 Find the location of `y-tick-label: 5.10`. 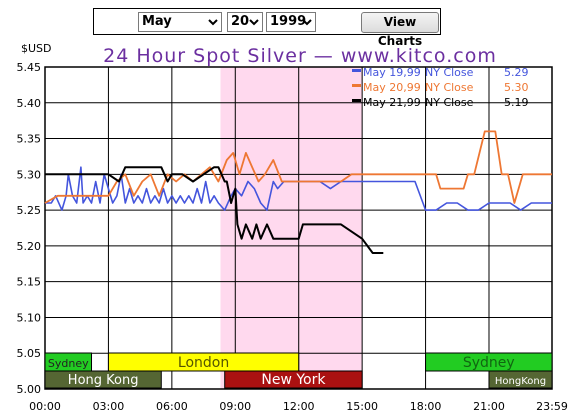

y-tick-label: 5.10 is located at coordinates (29, 317).